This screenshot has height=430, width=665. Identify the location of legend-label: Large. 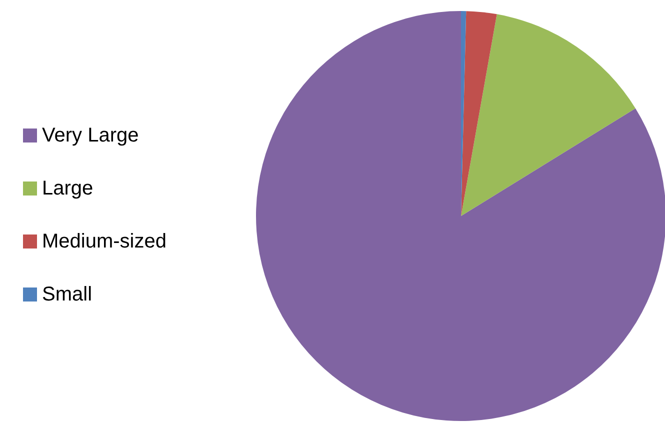
(68, 189).